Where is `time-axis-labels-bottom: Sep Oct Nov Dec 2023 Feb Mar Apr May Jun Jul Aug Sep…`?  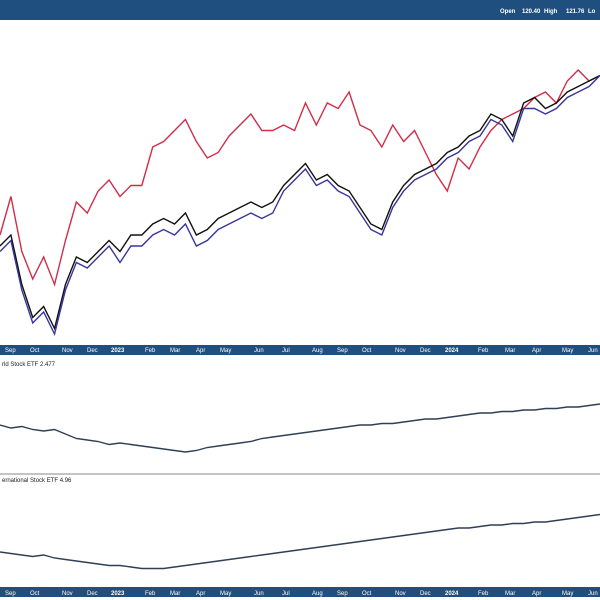 time-axis-labels-bottom: Sep Oct Nov Dec 2023 Feb Mar Apr May Jun Jul Aug Sep… is located at coordinates (301, 594).